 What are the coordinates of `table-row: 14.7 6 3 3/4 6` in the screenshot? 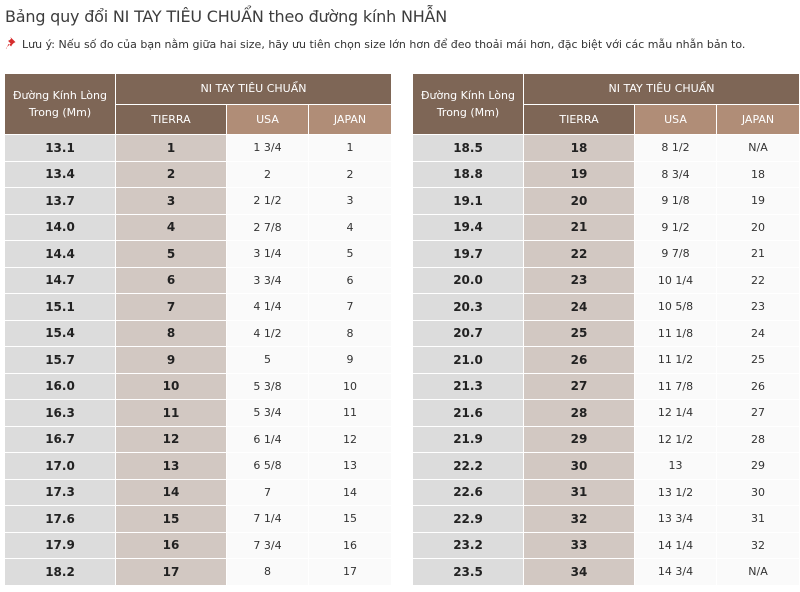 It's located at (198, 280).